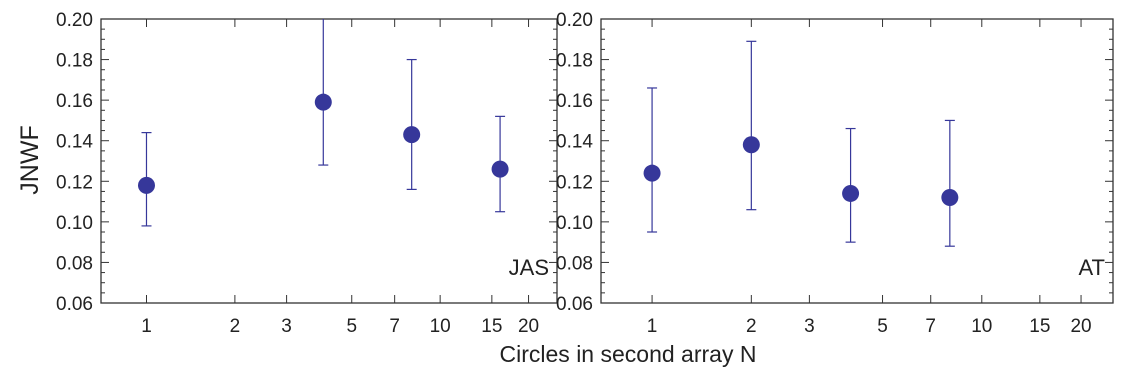 This screenshot has width=1121, height=378. Describe the element at coordinates (529, 267) in the screenshot. I see `panel-label: JAS` at that location.